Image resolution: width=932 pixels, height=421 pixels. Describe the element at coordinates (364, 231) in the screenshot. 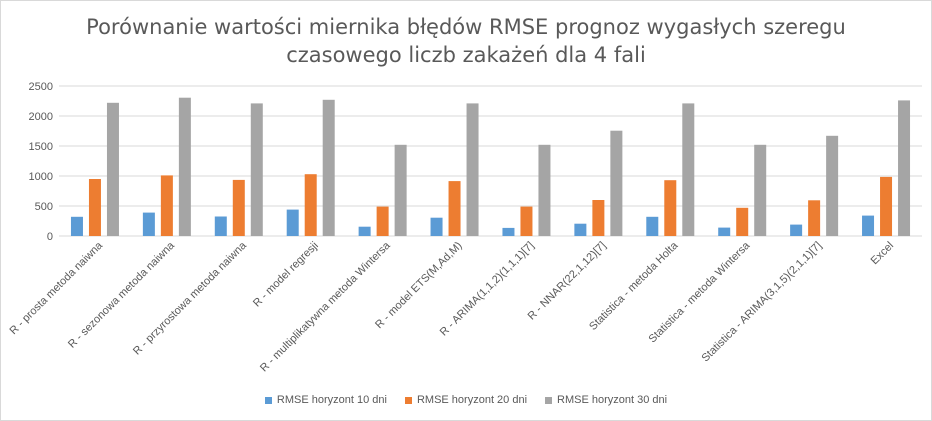

I see `bar-s1-c5` at that location.